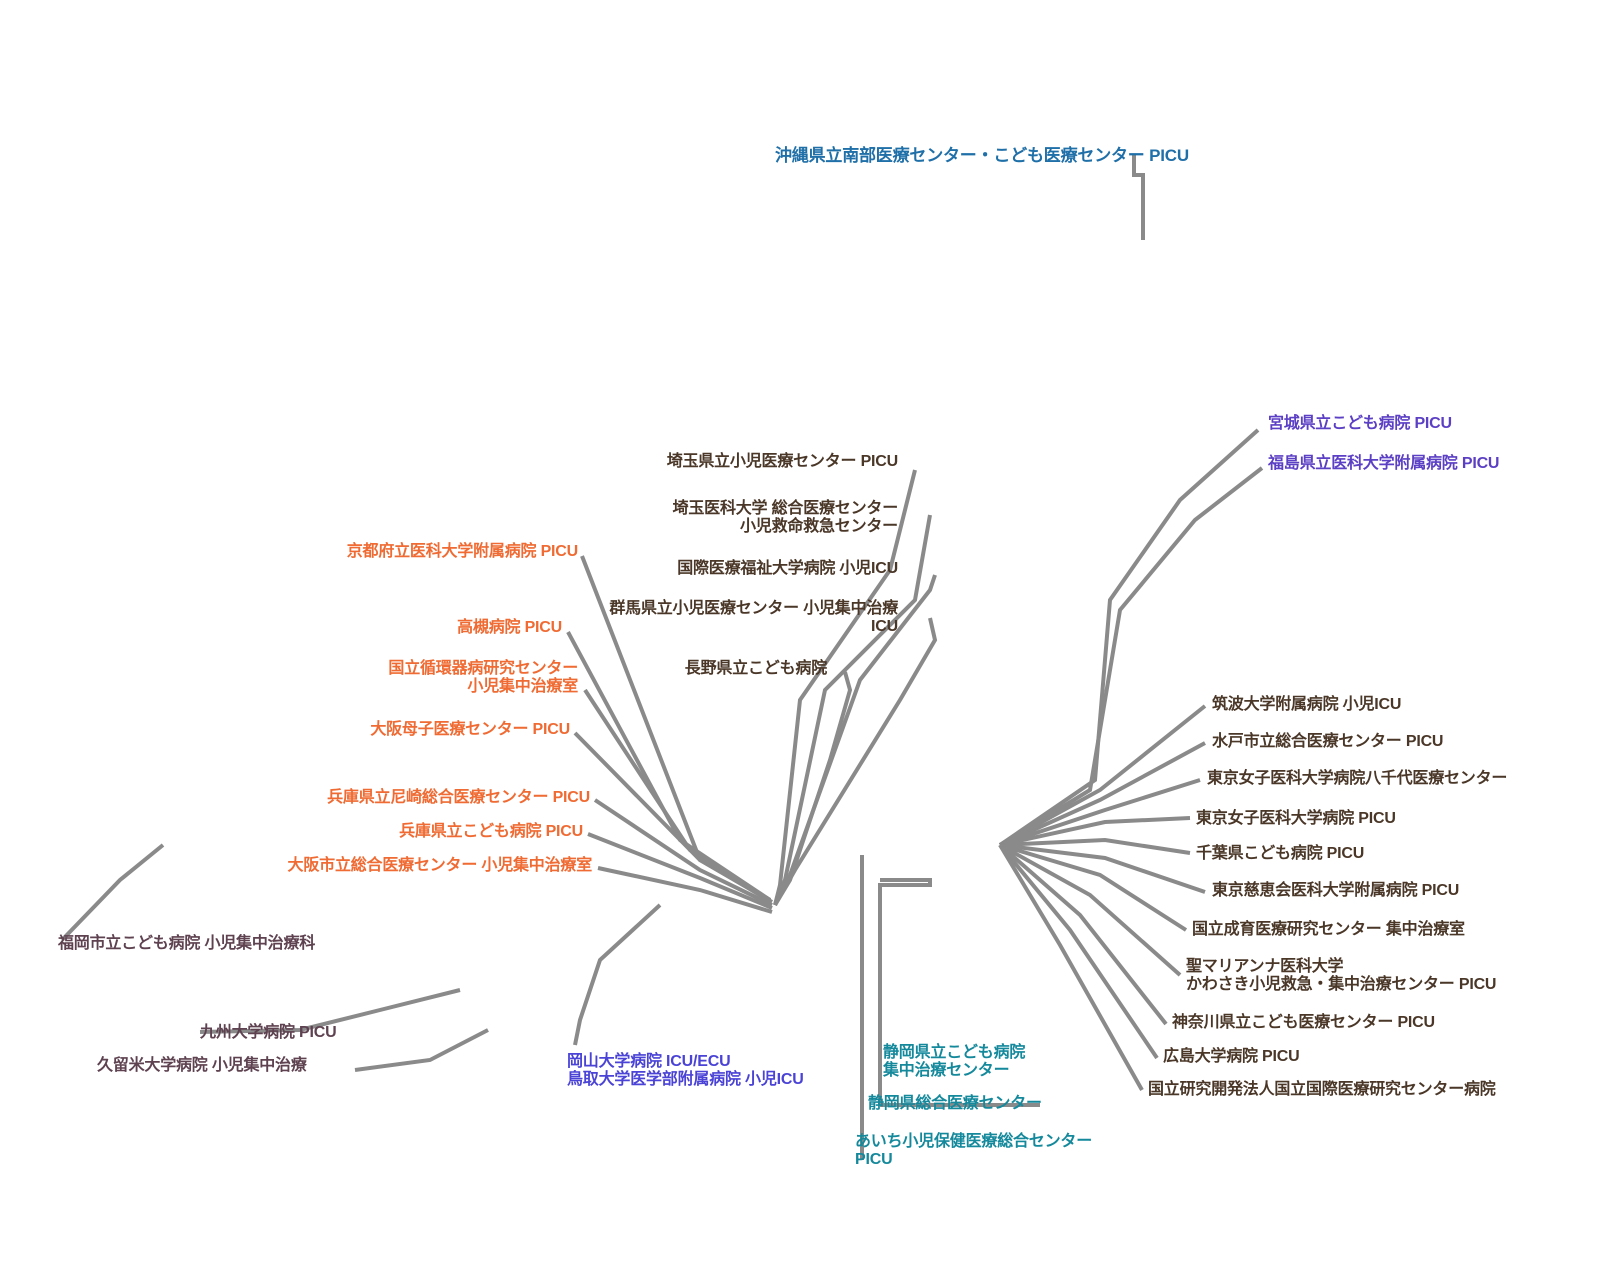  I want to click on node-label: 大阪母子医療センター PICU, so click(470, 729).